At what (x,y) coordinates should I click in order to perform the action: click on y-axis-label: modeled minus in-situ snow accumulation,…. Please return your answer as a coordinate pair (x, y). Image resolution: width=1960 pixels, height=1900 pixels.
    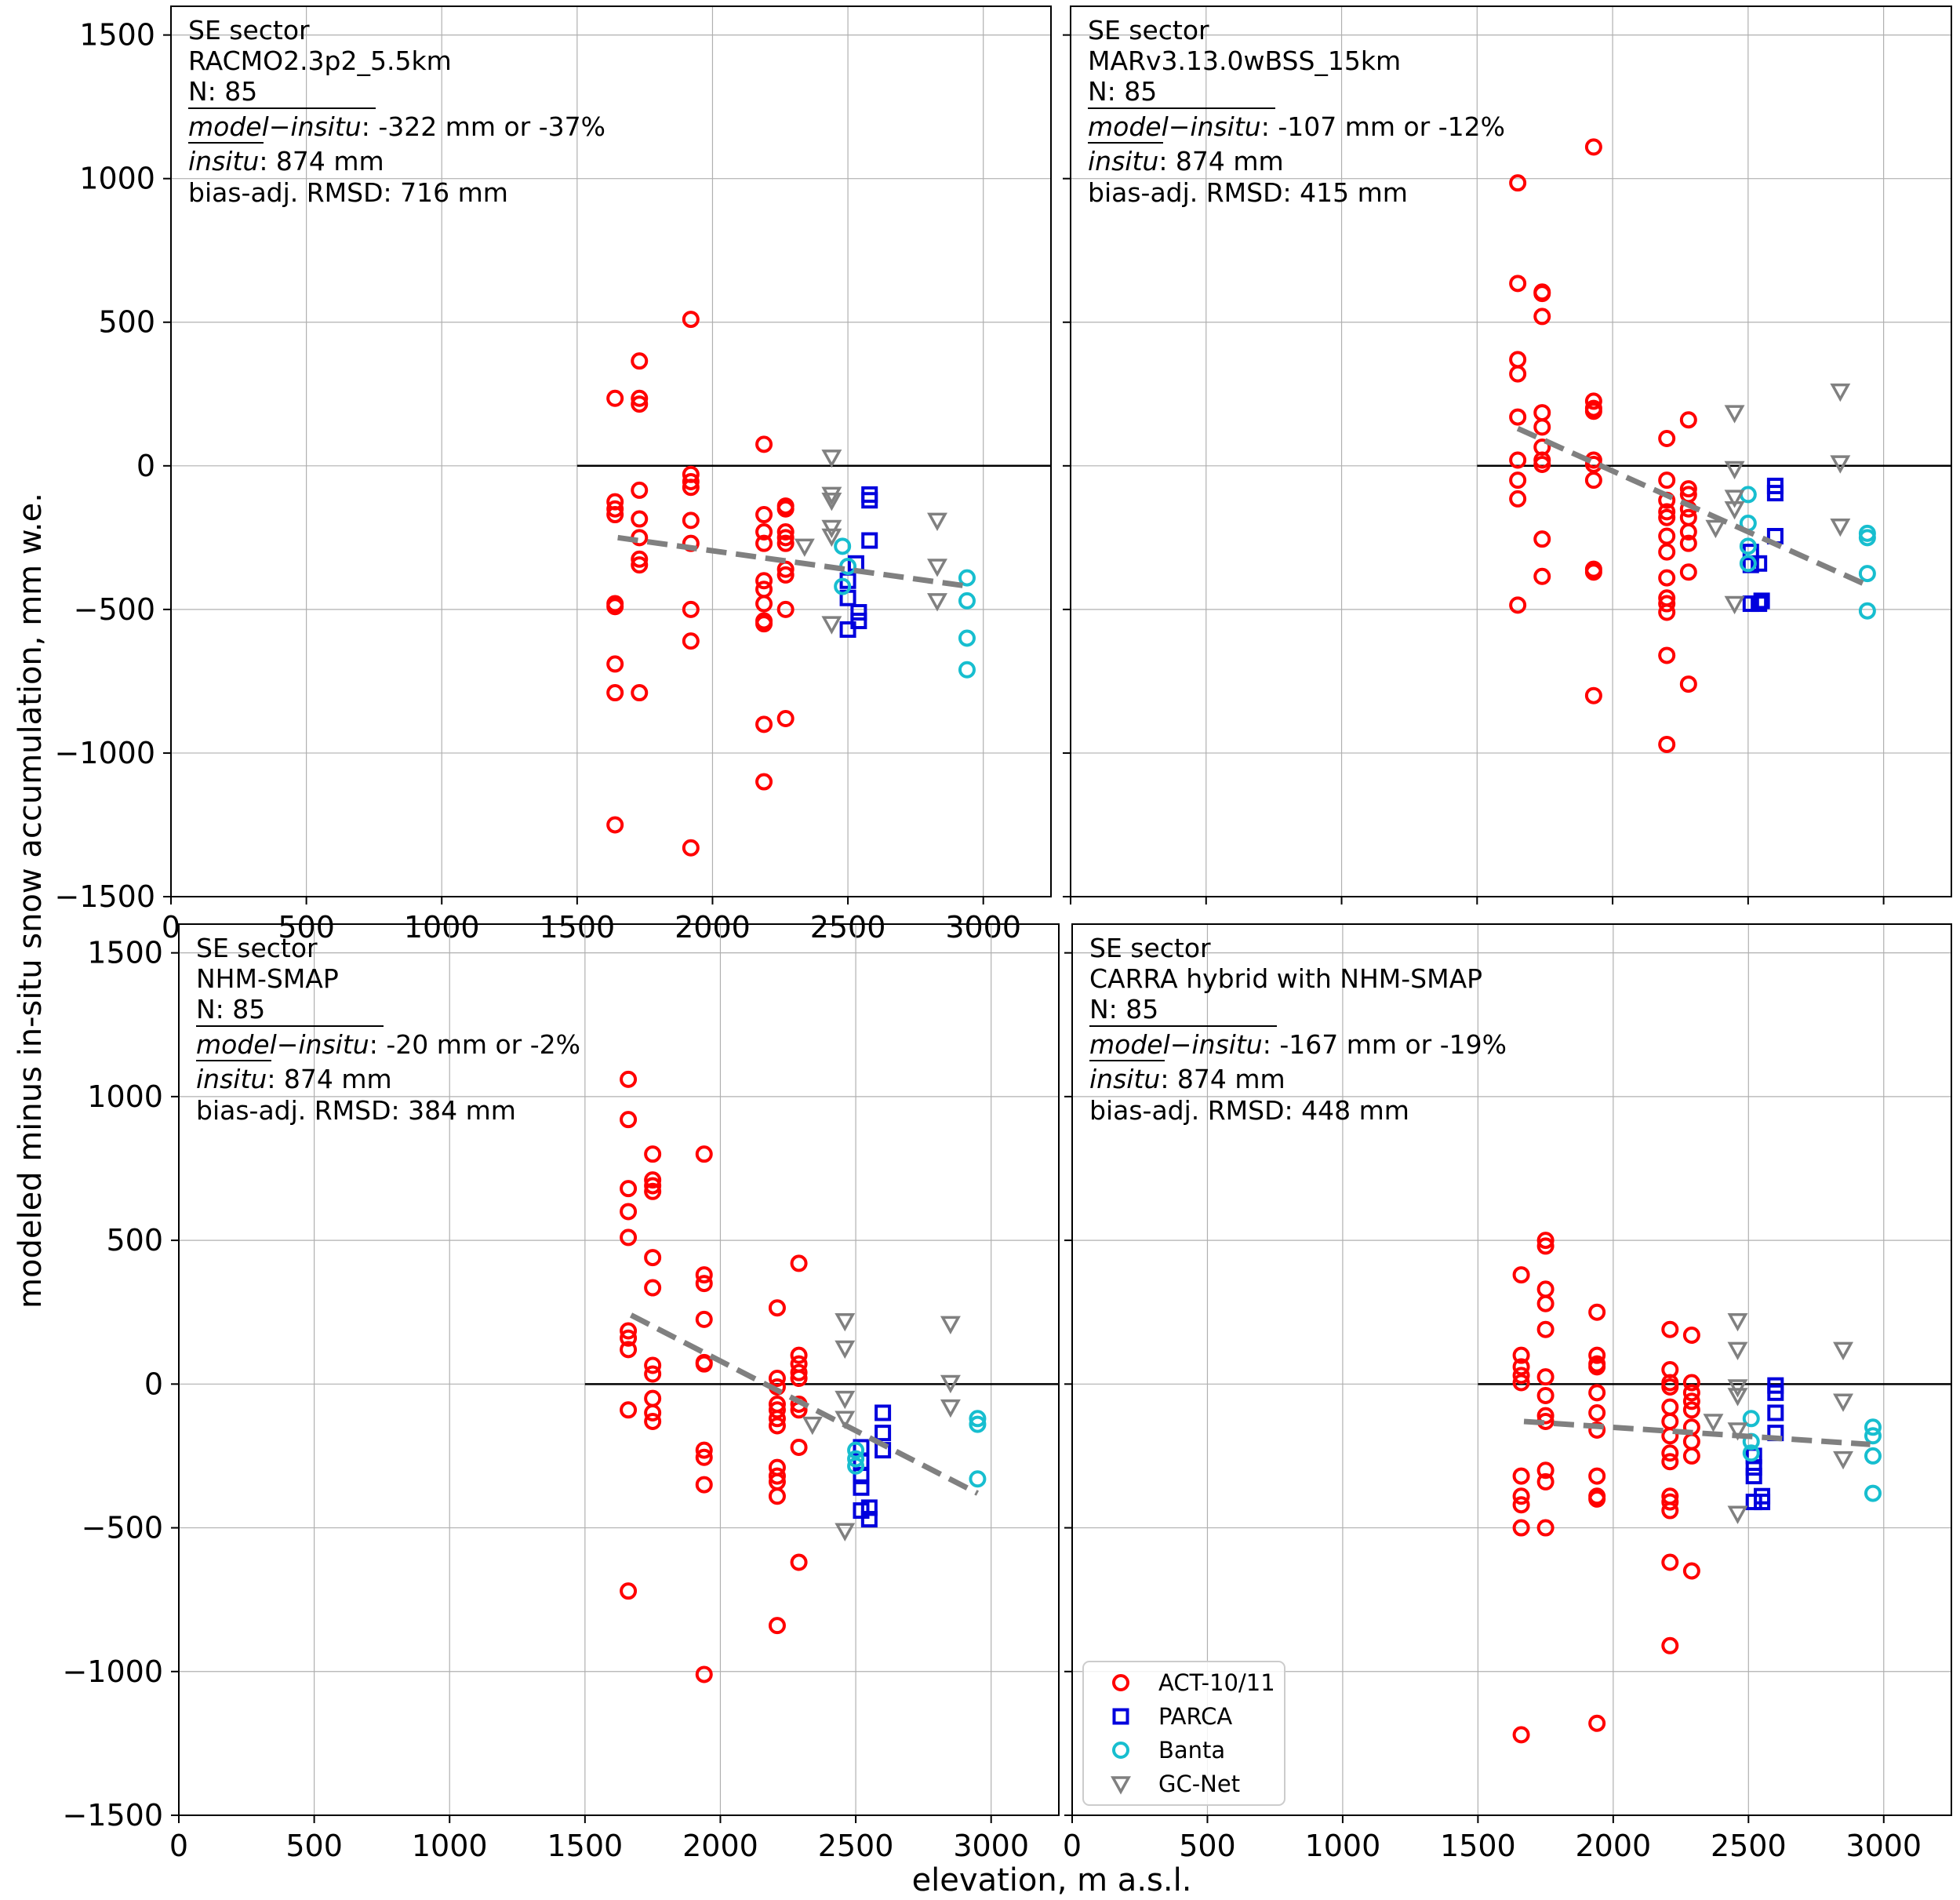
    Looking at the image, I should click on (31, 901).